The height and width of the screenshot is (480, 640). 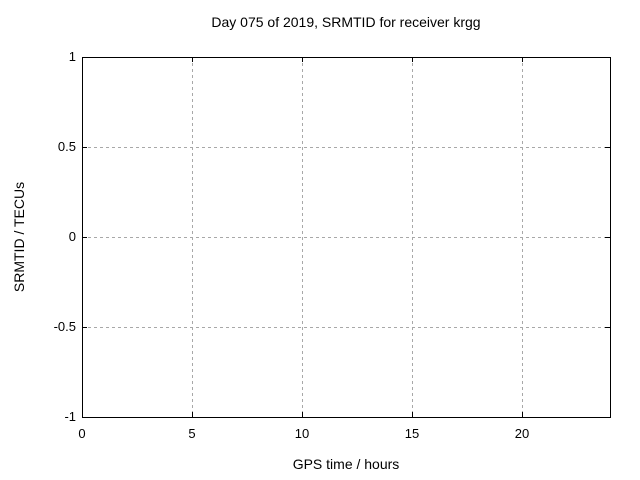 What do you see at coordinates (66, 146) in the screenshot?
I see `y-tick-label: 0.5` at bounding box center [66, 146].